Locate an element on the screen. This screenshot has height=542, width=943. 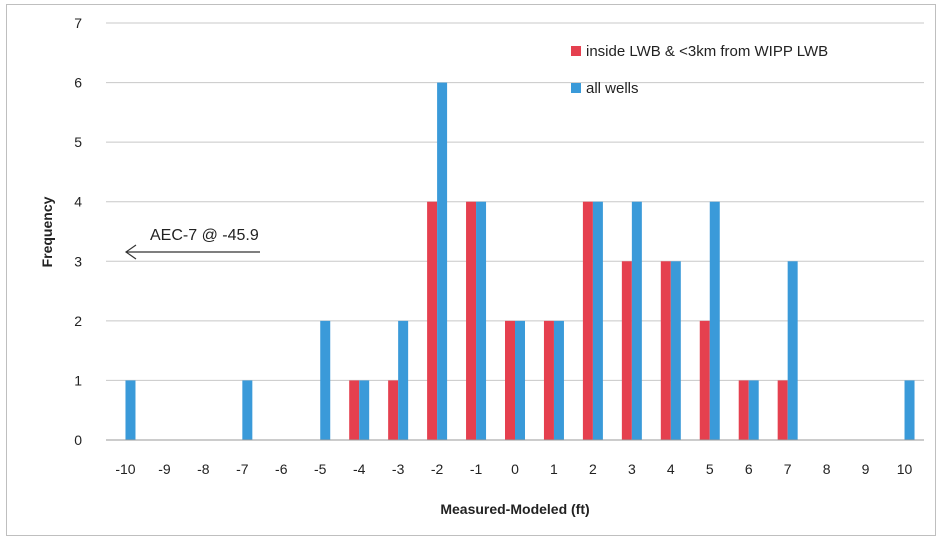
legend-label-inside-lwb: inside LWB & <3km from WIPP LWB is located at coordinates (707, 51).